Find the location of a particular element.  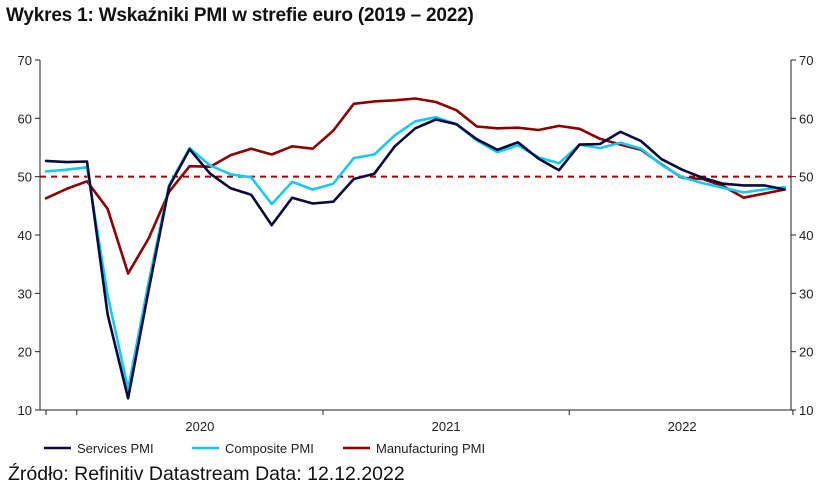

y-tick-label-left: 40 is located at coordinates (25, 235).